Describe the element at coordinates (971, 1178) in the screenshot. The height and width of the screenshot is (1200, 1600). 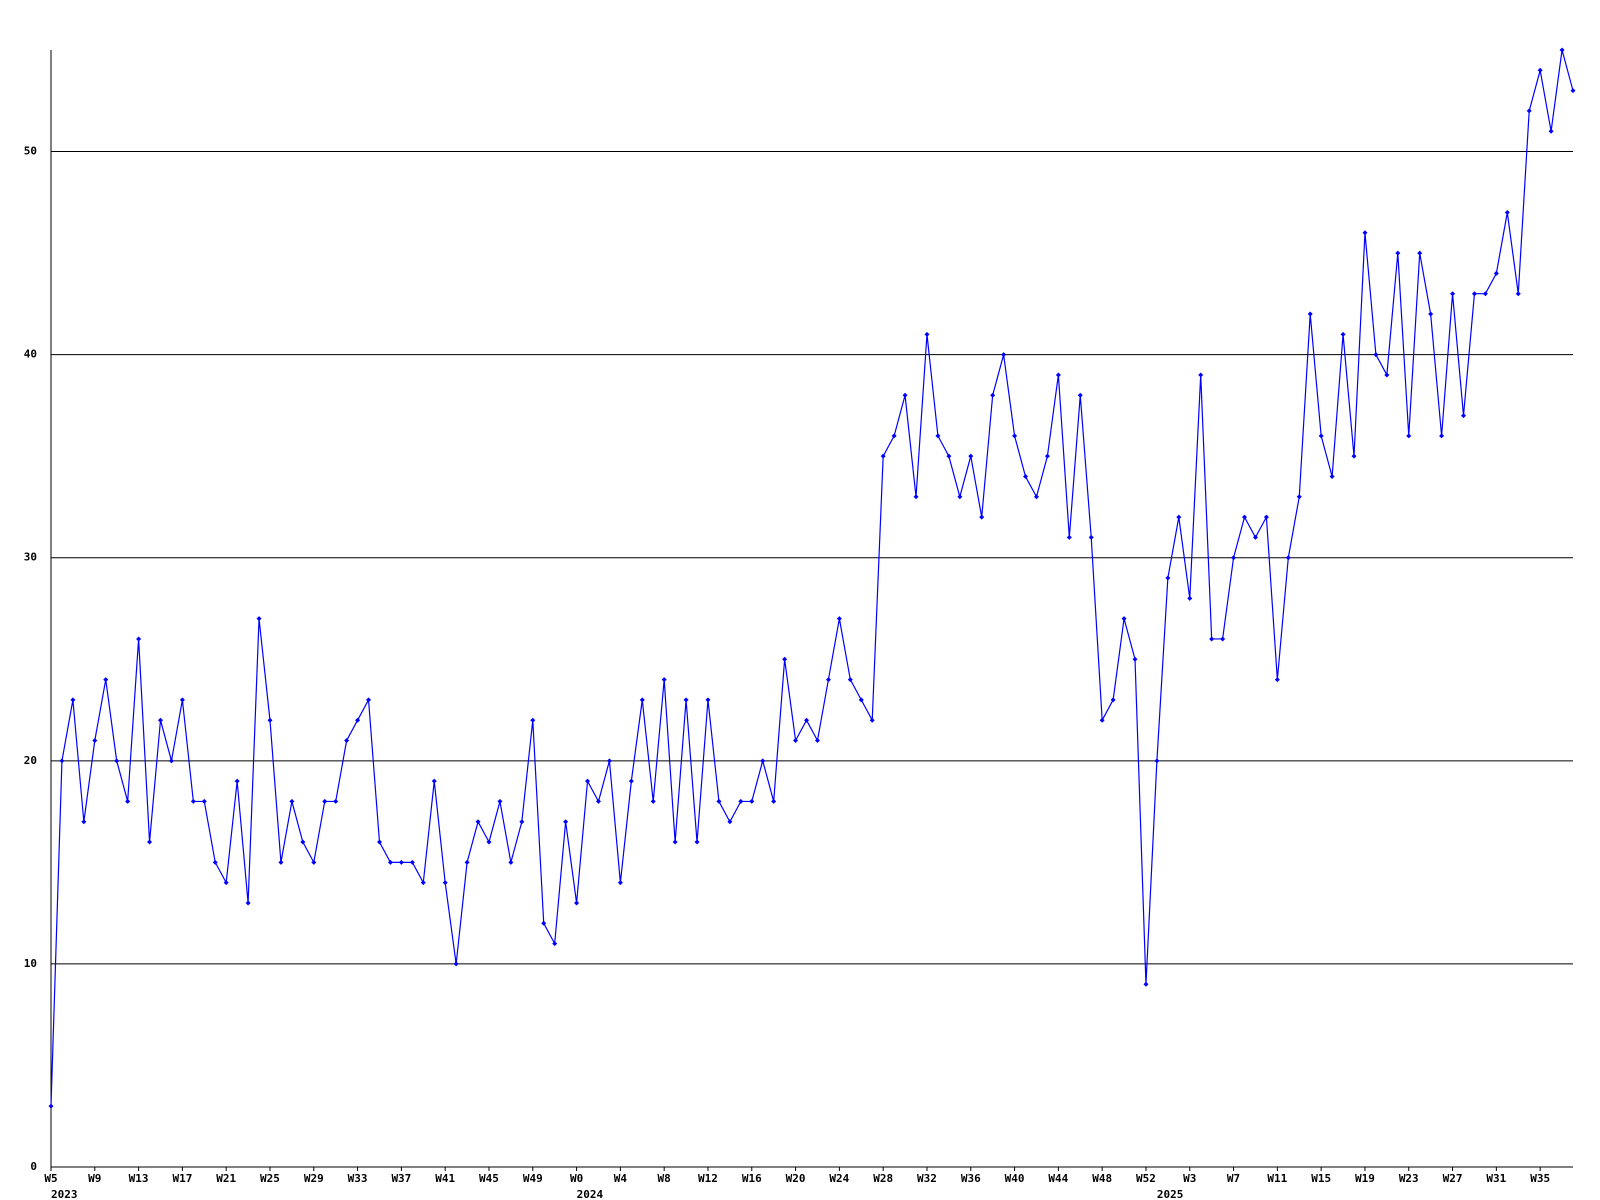
I see `x-tick-label: W36` at that location.